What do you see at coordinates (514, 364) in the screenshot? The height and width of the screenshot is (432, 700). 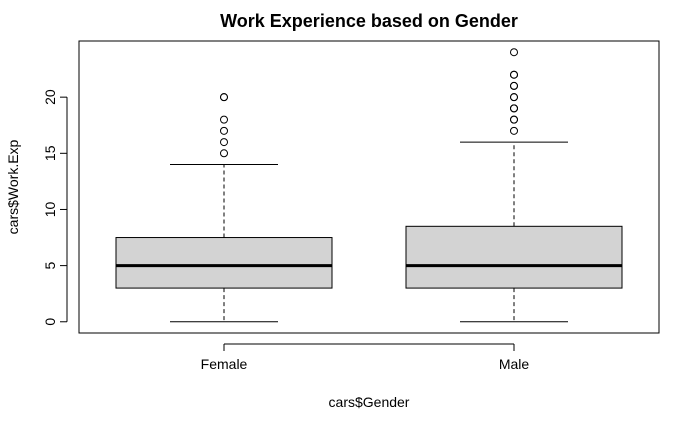 I see `x-tick-label: Male` at bounding box center [514, 364].